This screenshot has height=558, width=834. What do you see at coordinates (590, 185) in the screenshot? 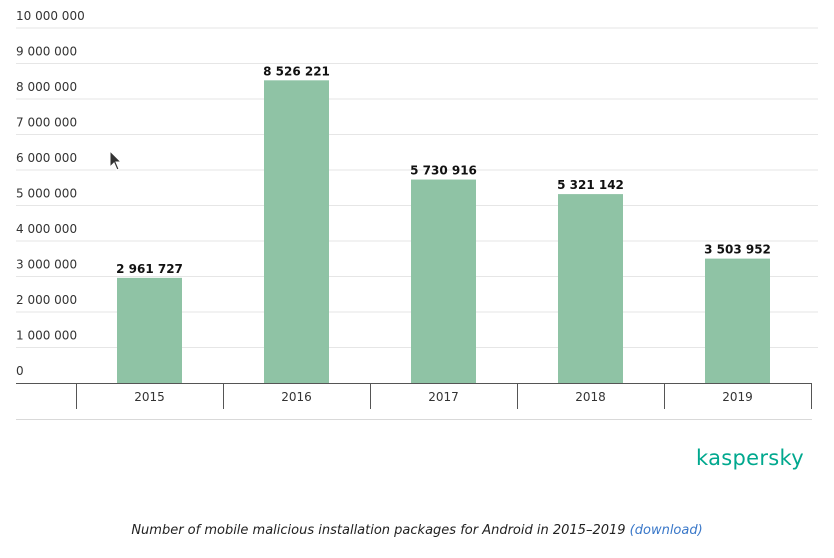
I see `bar-value-label: 5 321 142` at bounding box center [590, 185].